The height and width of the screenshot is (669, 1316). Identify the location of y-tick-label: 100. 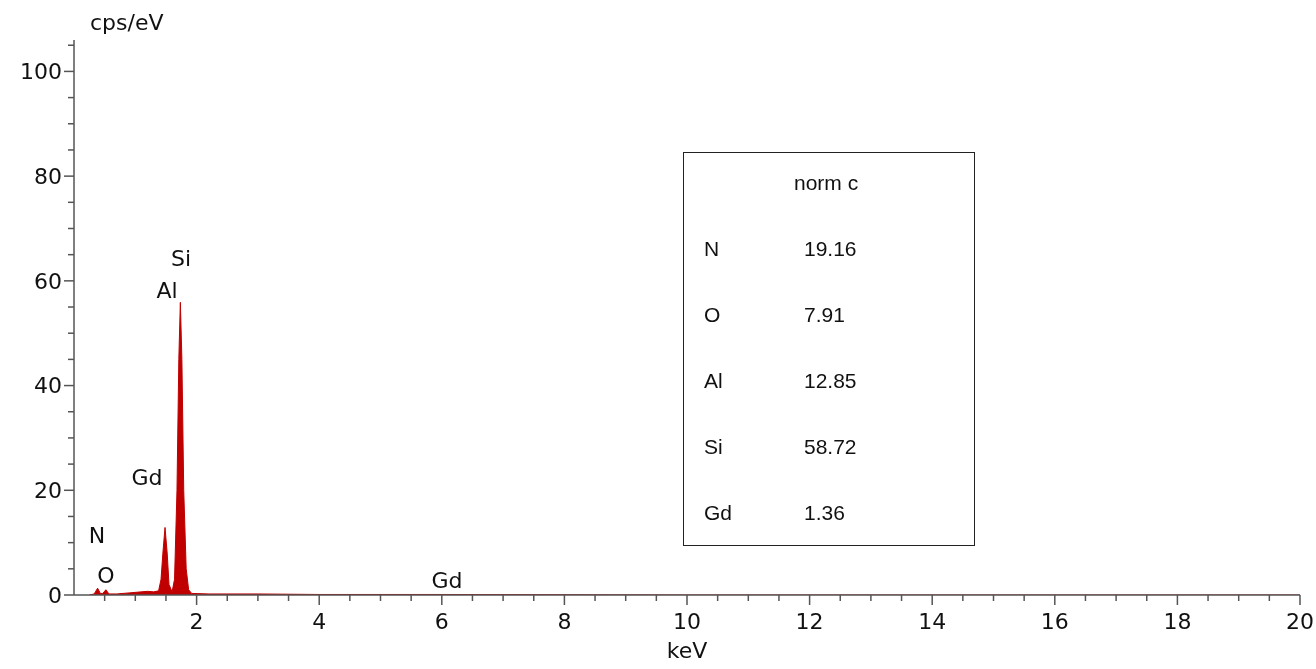
(41, 72).